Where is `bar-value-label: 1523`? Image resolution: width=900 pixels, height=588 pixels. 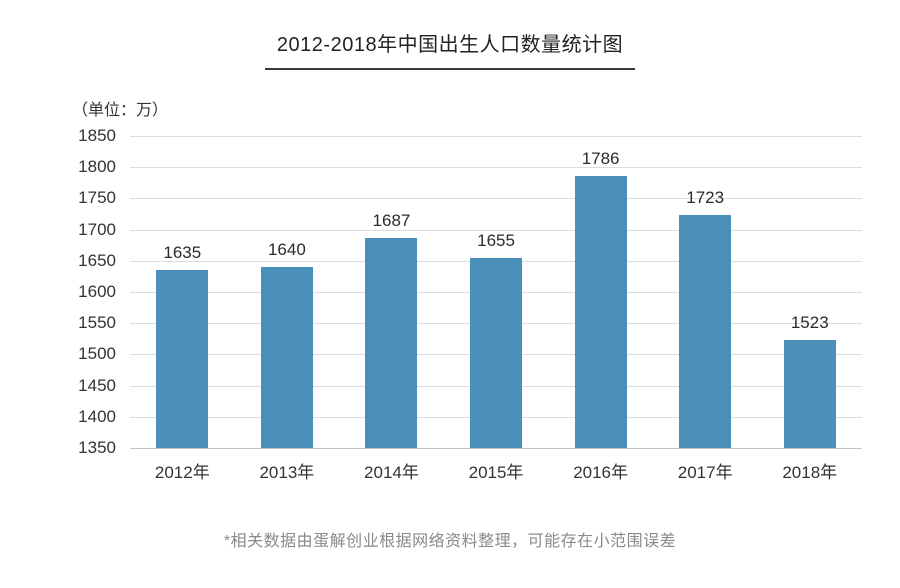 bar-value-label: 1523 is located at coordinates (809, 323).